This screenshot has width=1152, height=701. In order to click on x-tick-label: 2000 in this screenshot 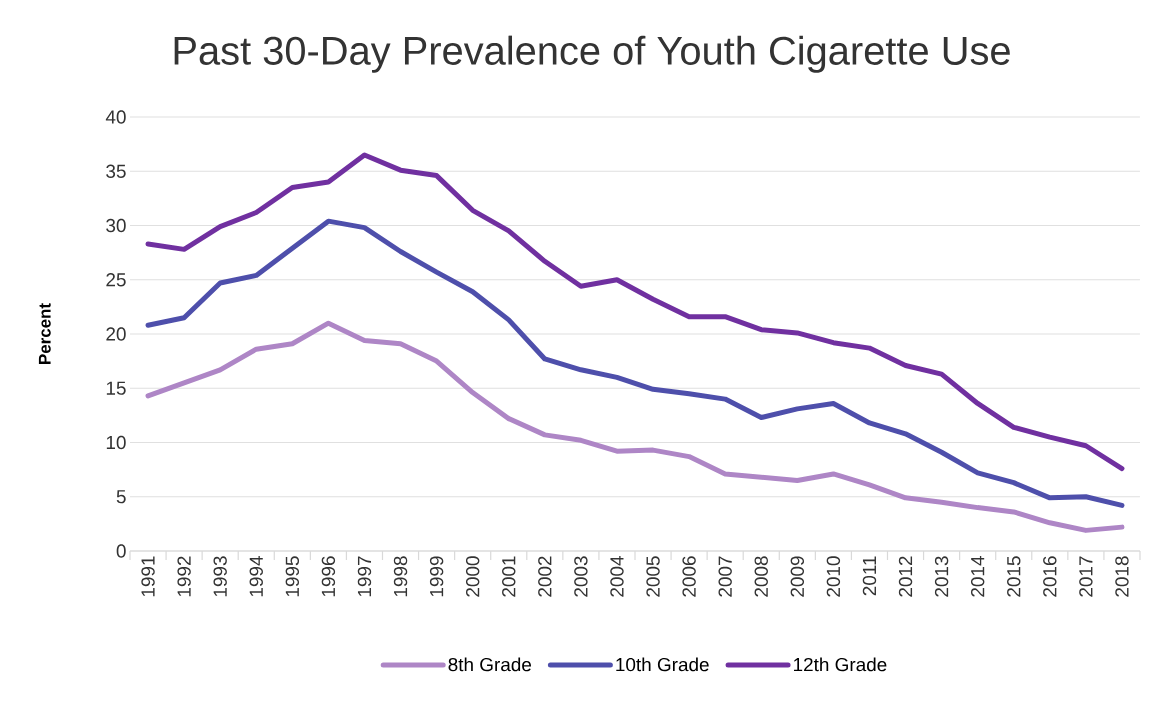, I will do `click(472, 576)`.